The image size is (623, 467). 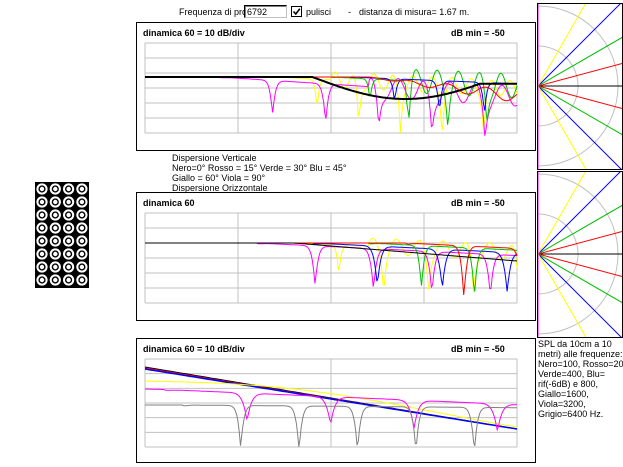 I want to click on checkmark-icon, so click(x=296, y=12).